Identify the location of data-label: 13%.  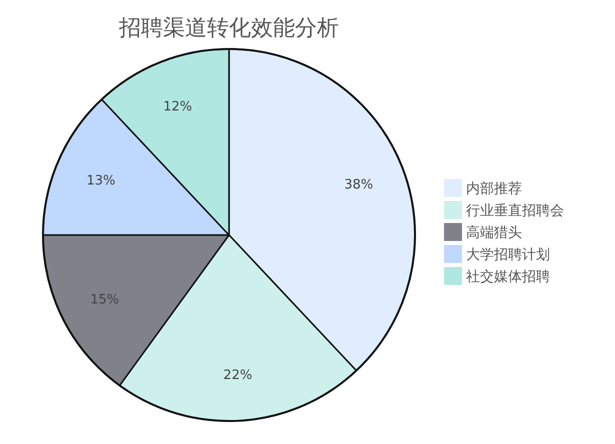
(101, 181).